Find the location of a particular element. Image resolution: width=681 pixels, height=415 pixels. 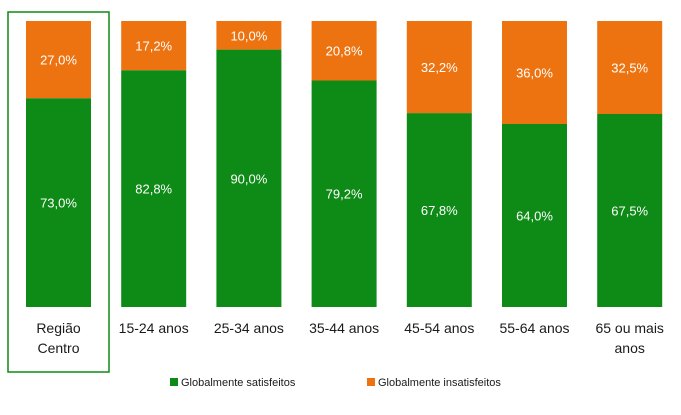

bar-insatisfeitos-65-ou-mais-anos is located at coordinates (630, 67).